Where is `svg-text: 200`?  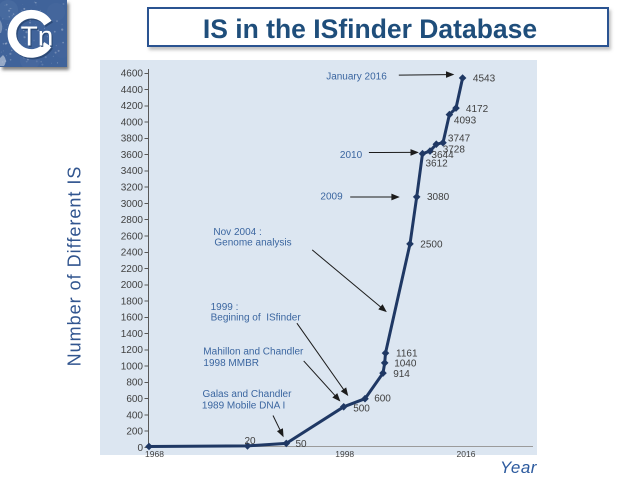
svg-text: 200 is located at coordinates (134, 432).